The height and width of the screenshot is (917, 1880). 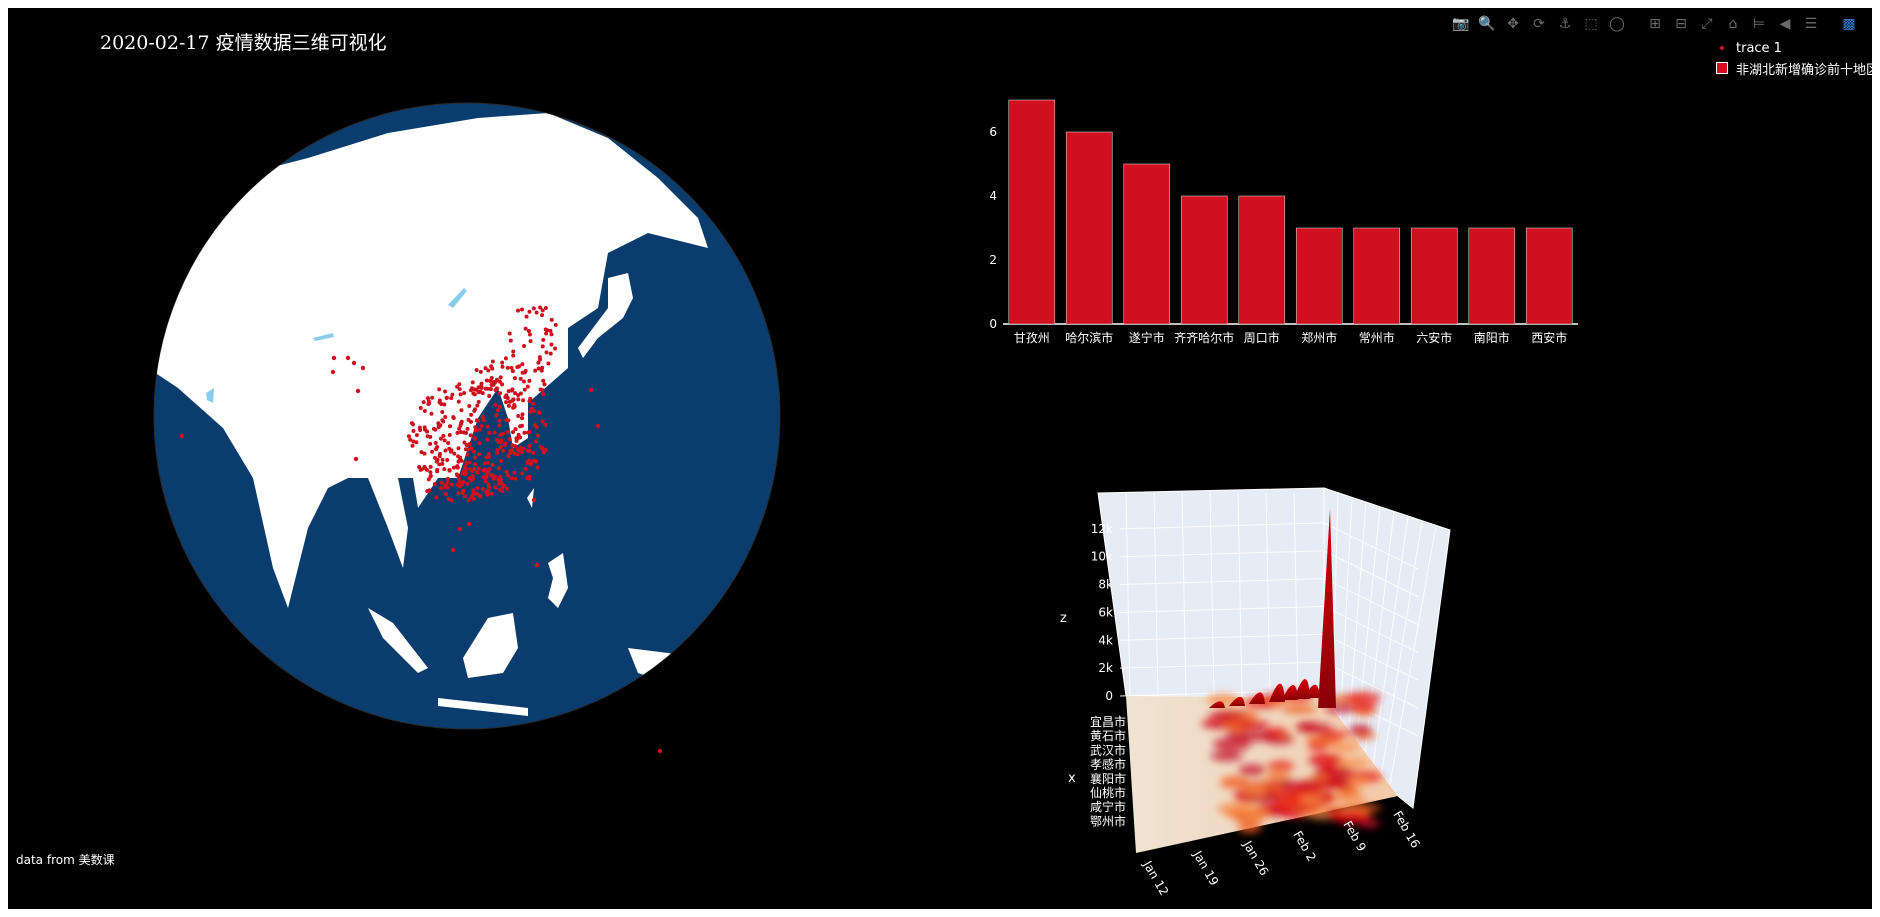 What do you see at coordinates (421, 529) in the screenshot?
I see `case-points` at bounding box center [421, 529].